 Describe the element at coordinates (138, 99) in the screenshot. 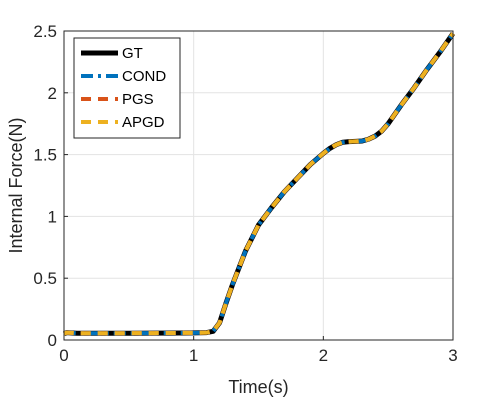

I see `legend-label-pgs: PGS` at that location.